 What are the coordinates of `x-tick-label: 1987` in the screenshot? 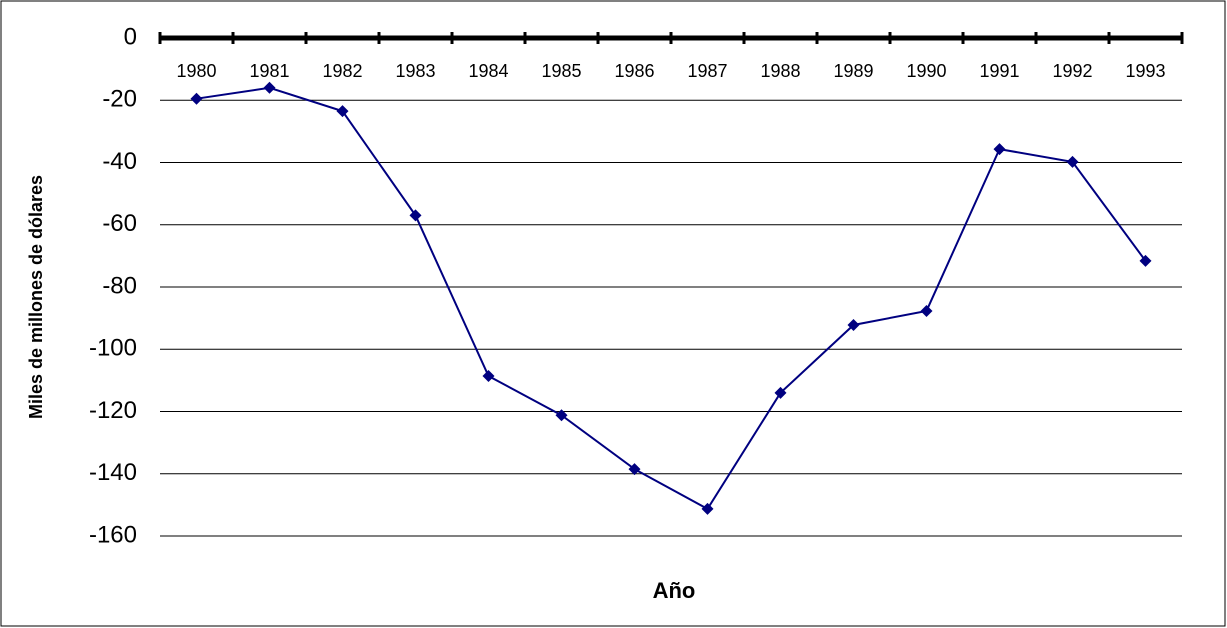 It's located at (707, 71).